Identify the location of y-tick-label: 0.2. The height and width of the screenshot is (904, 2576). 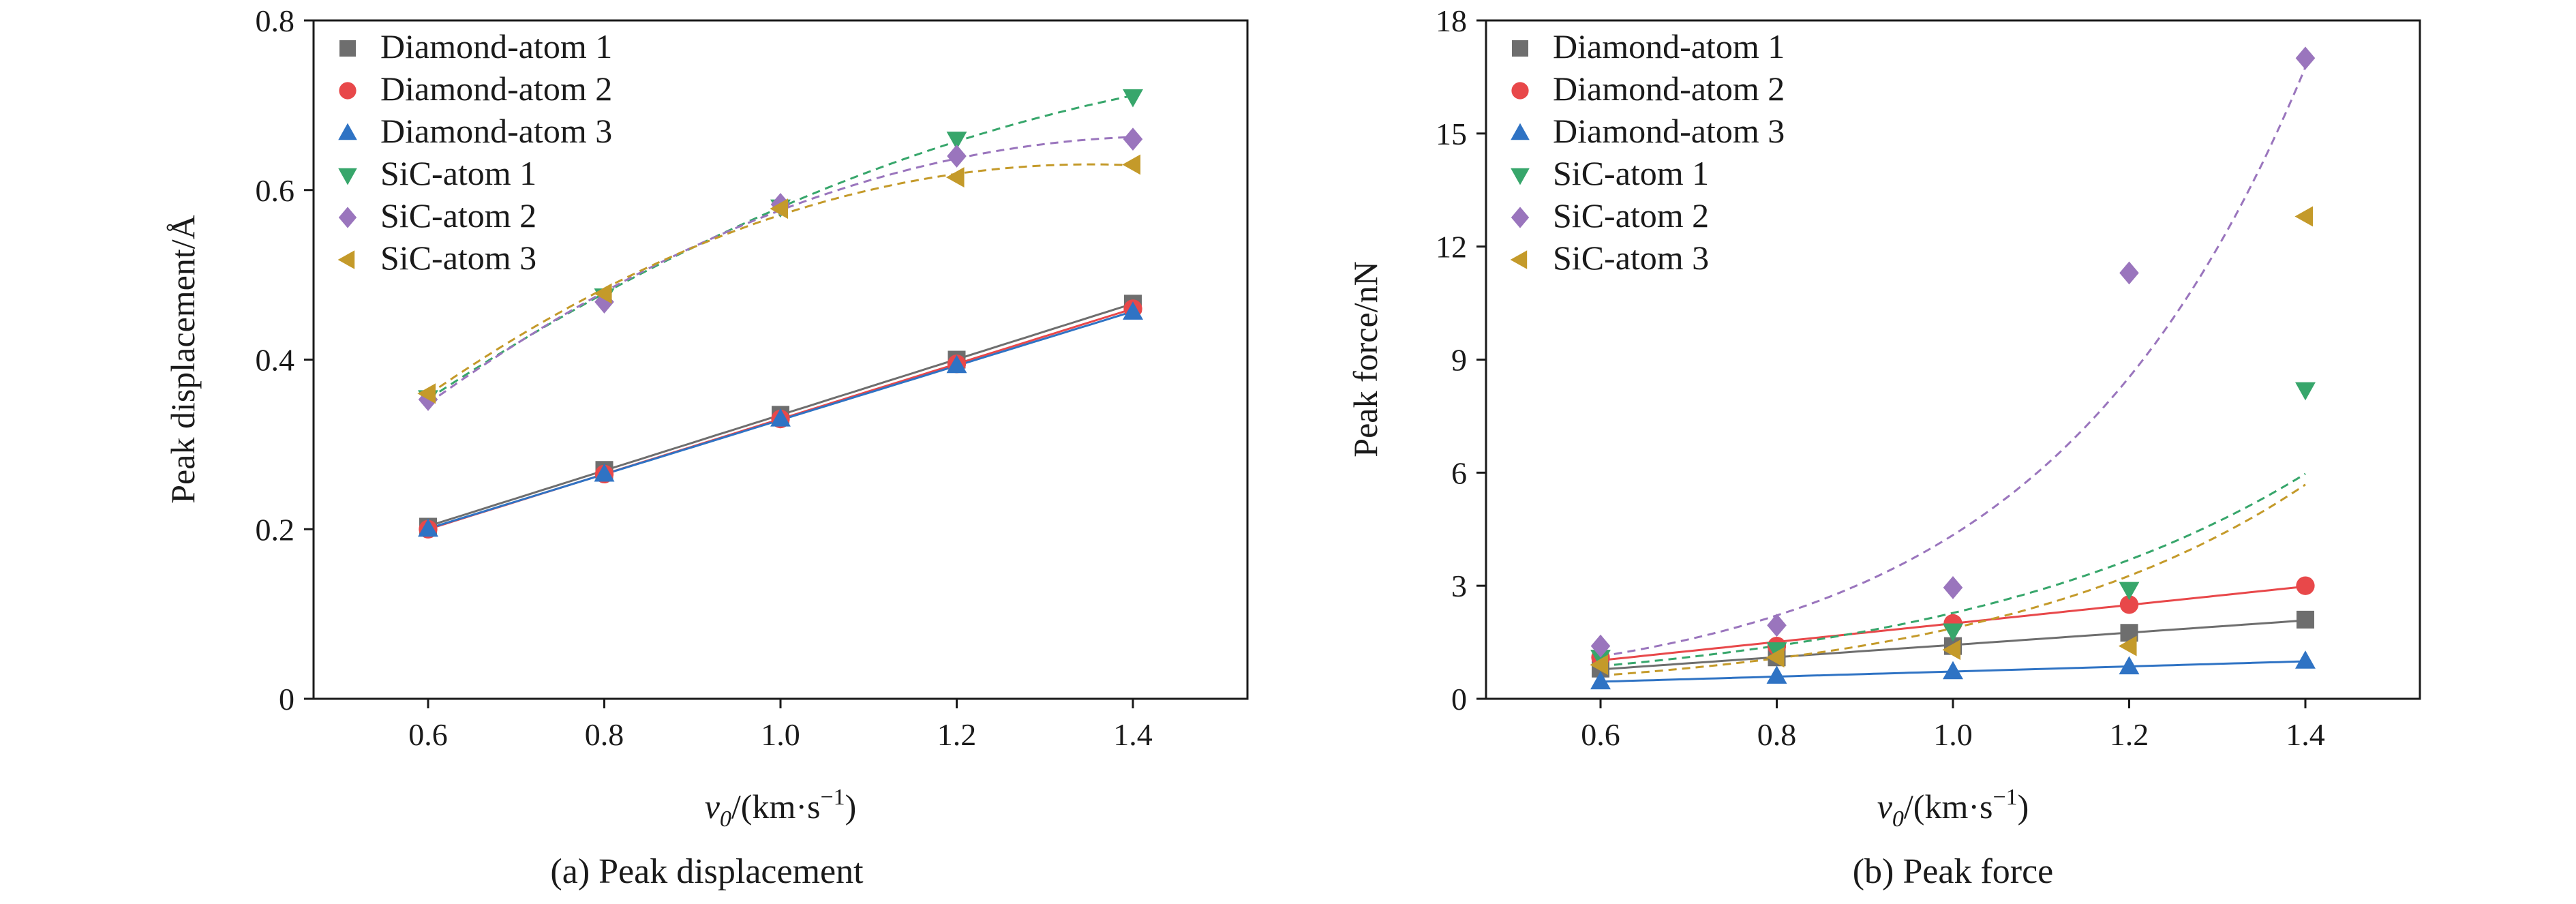
(275, 529).